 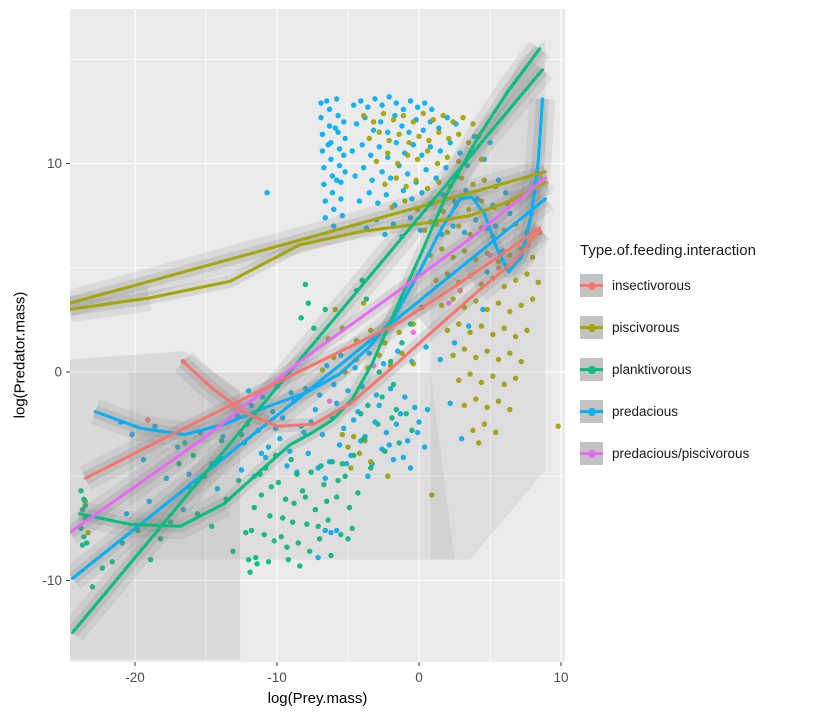 What do you see at coordinates (560, 677) in the screenshot?
I see `x-tick-label: 10` at bounding box center [560, 677].